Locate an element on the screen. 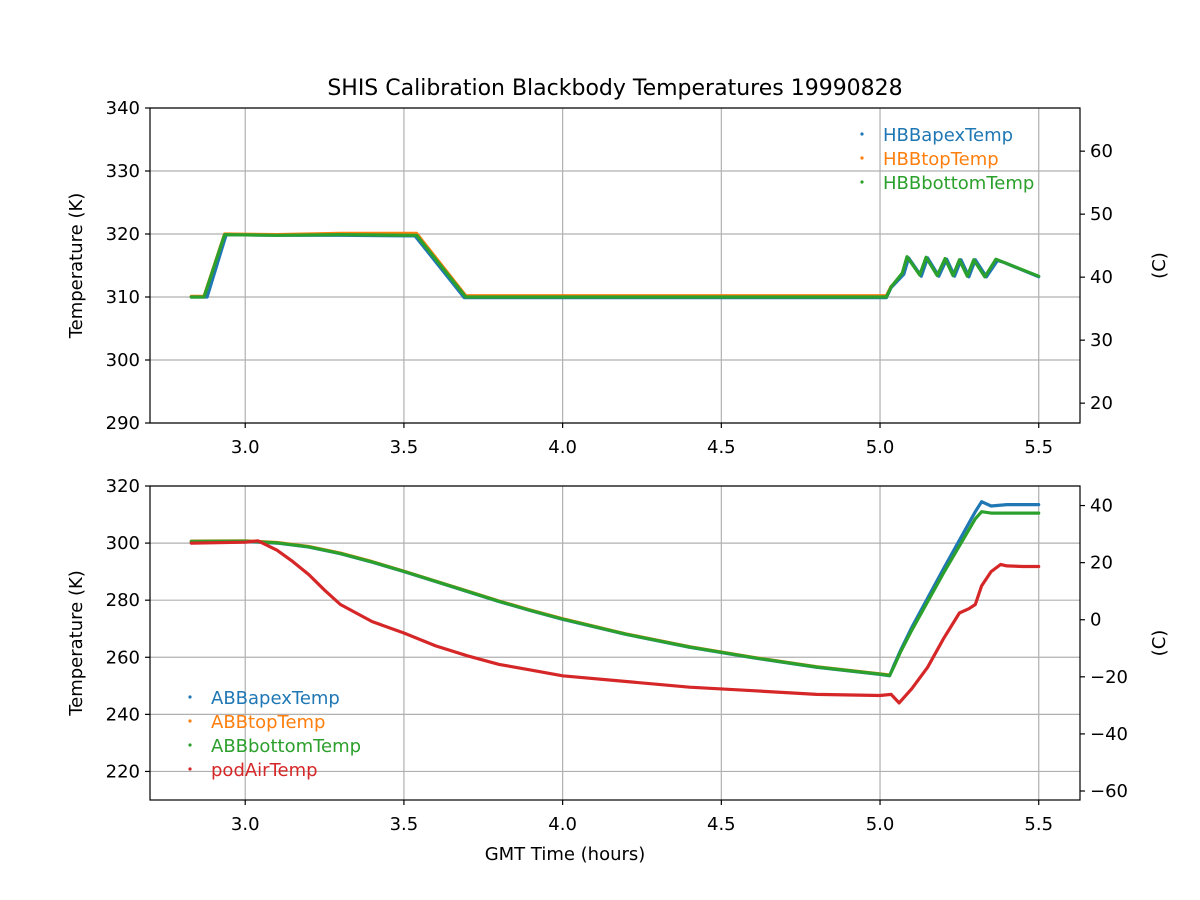 The height and width of the screenshot is (900, 1200). series-HBBbottomTemp is located at coordinates (615, 266).